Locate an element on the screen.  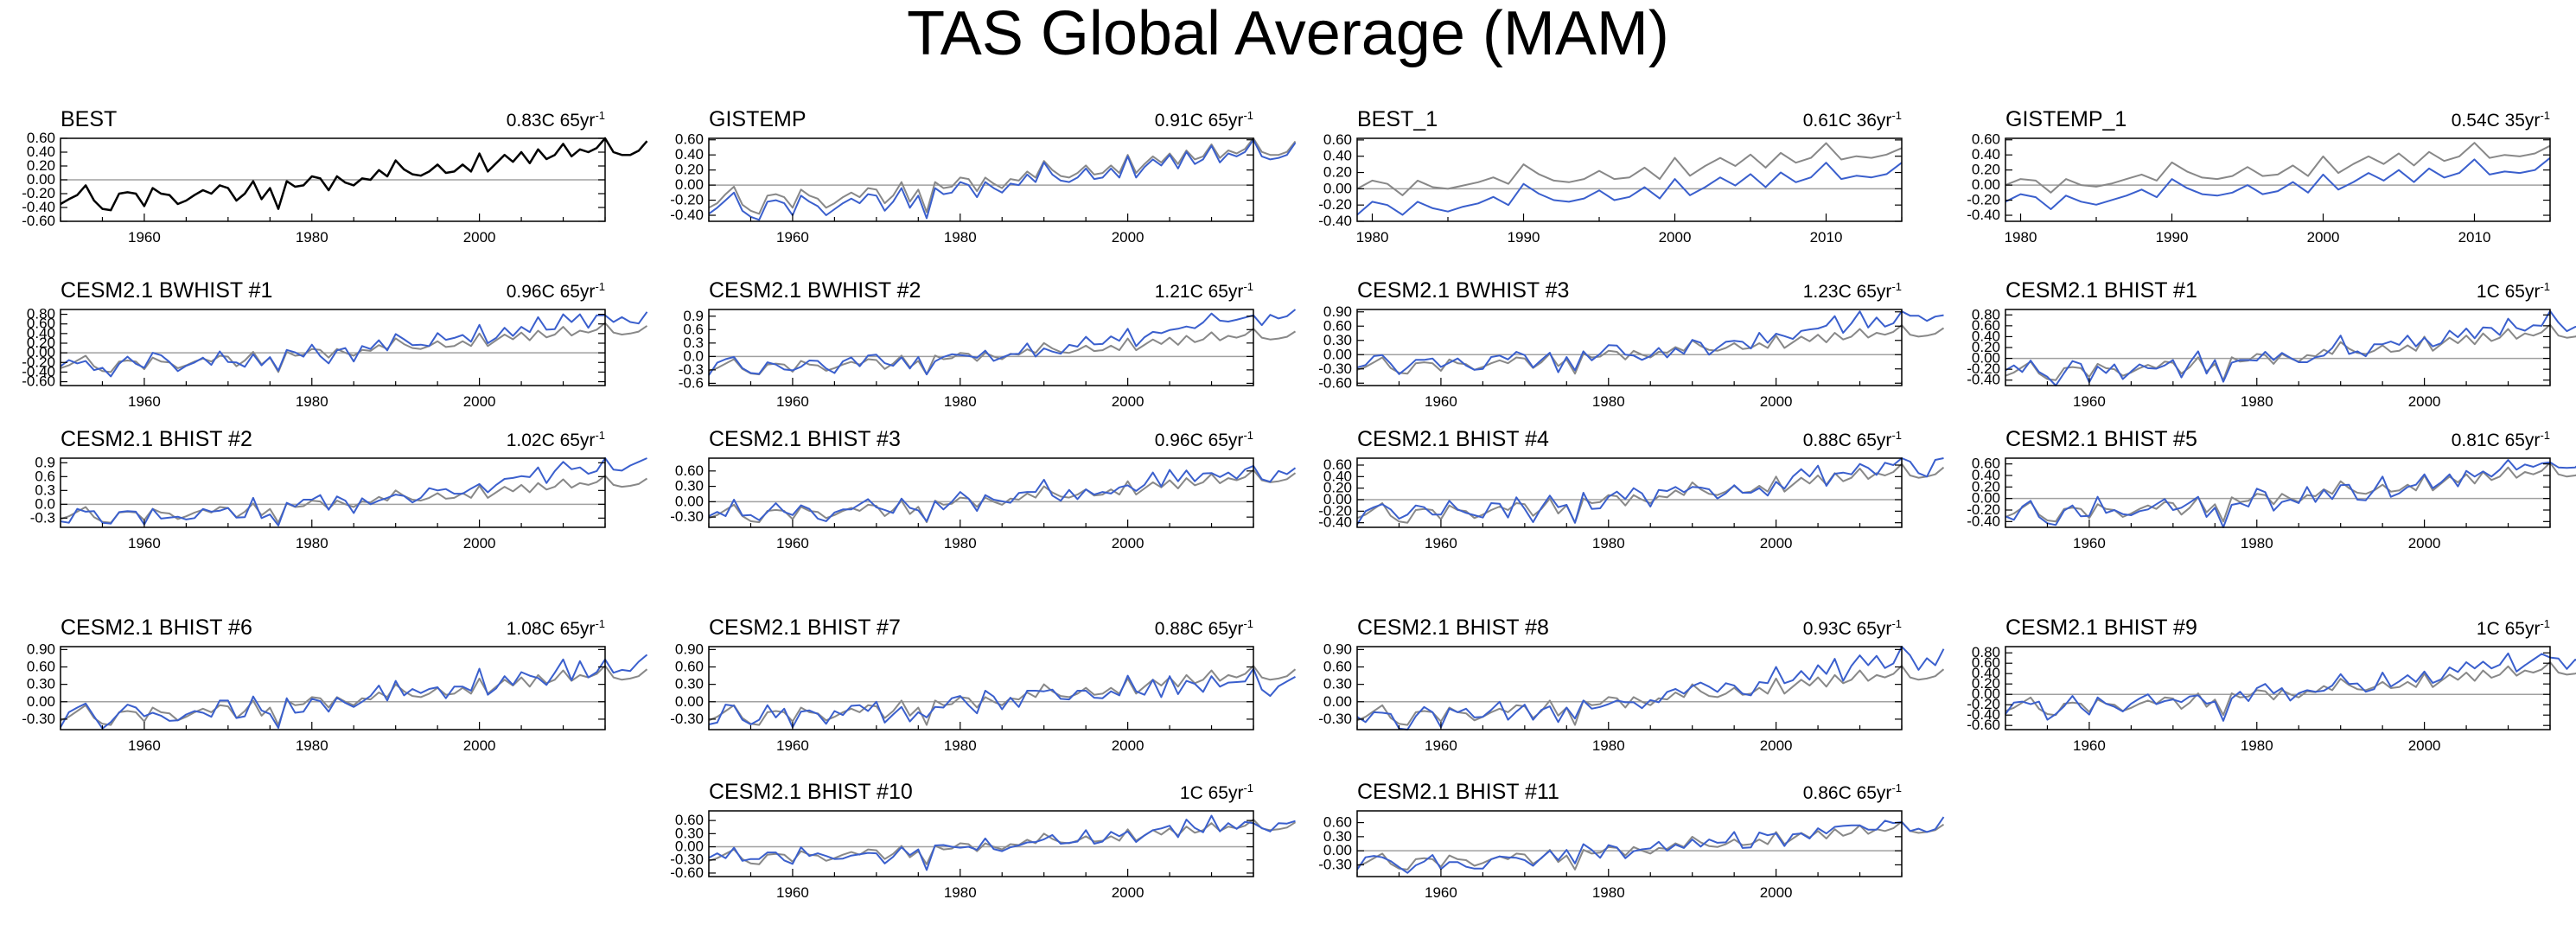
panel-title: CESM2.1 BHIST #9 is located at coordinates (2101, 628).